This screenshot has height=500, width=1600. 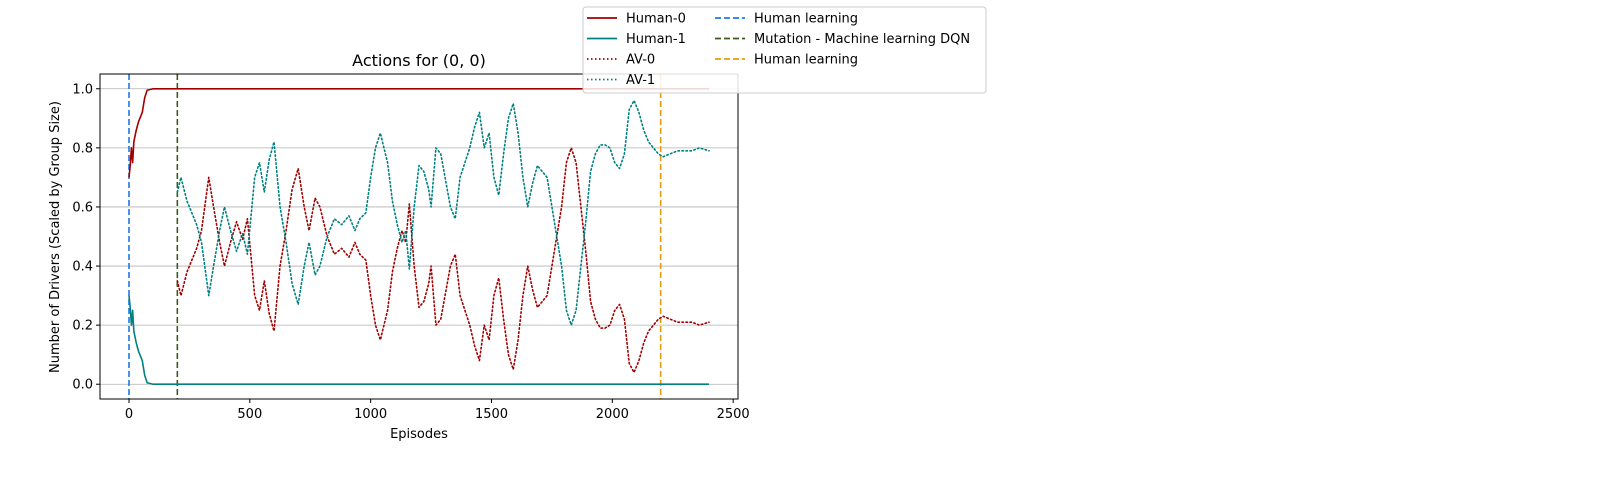 What do you see at coordinates (82, 267) in the screenshot?
I see `y-tick-label: 0.4` at bounding box center [82, 267].